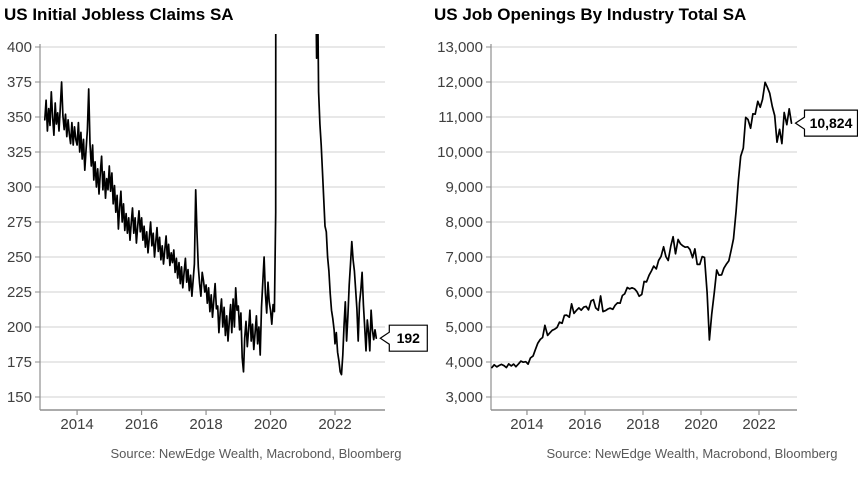  I want to click on y-tick-label: 10,000, so click(460, 152).